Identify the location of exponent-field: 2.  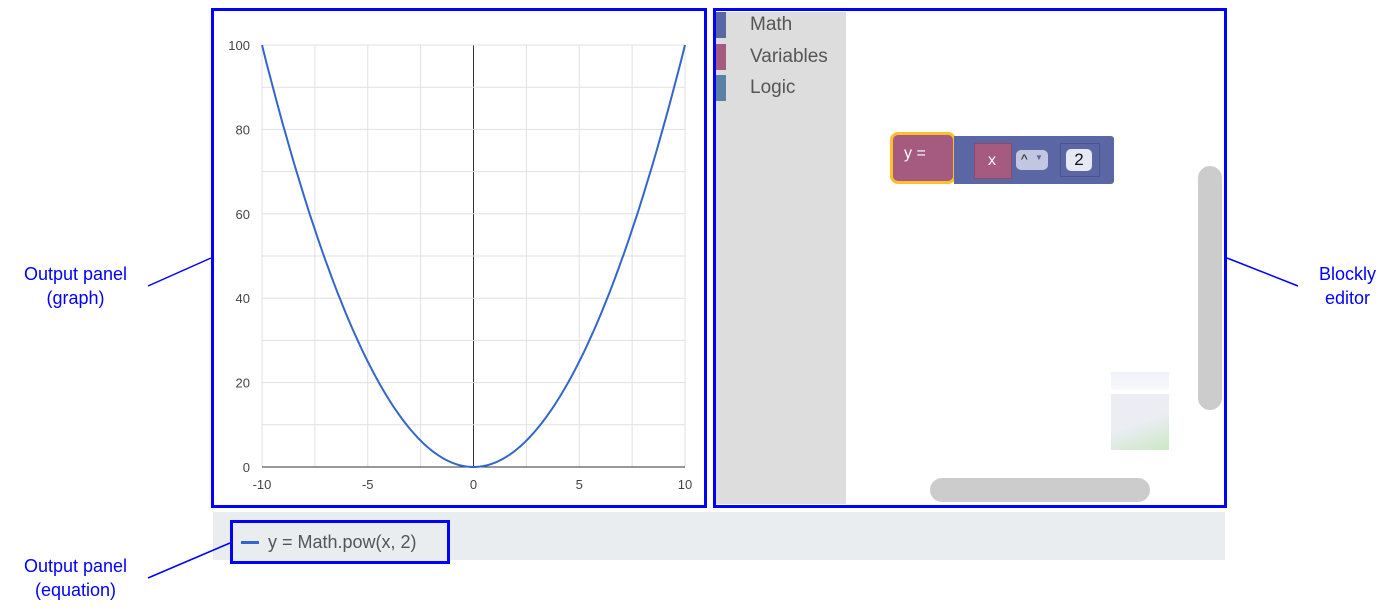
(1079, 160).